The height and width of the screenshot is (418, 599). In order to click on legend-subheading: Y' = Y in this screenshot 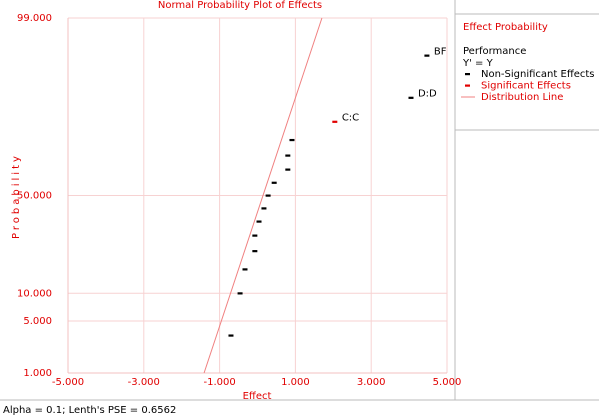, I will do `click(478, 63)`.